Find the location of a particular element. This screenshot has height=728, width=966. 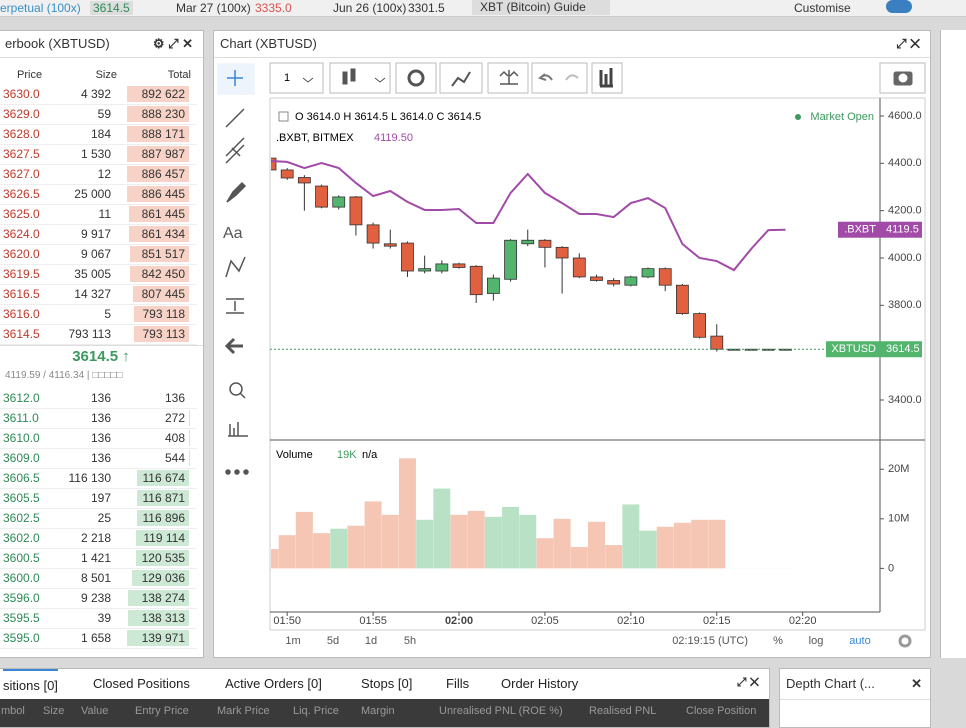

interval-value: 1 is located at coordinates (287, 78).